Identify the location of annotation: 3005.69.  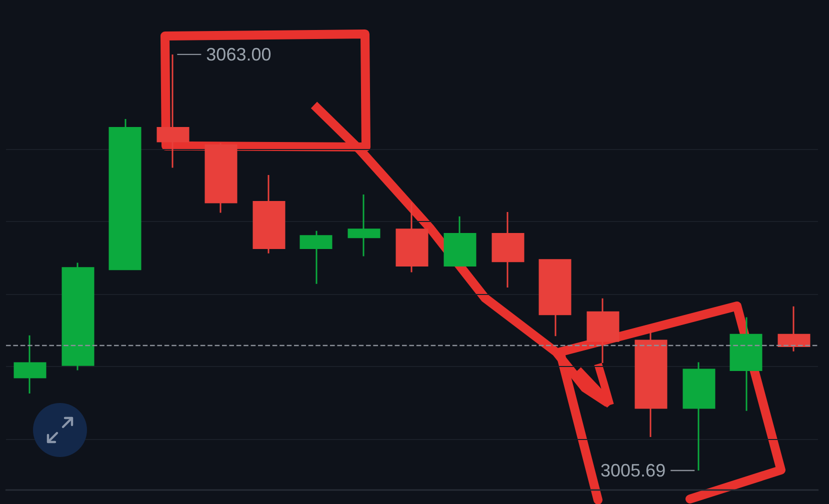
(633, 470).